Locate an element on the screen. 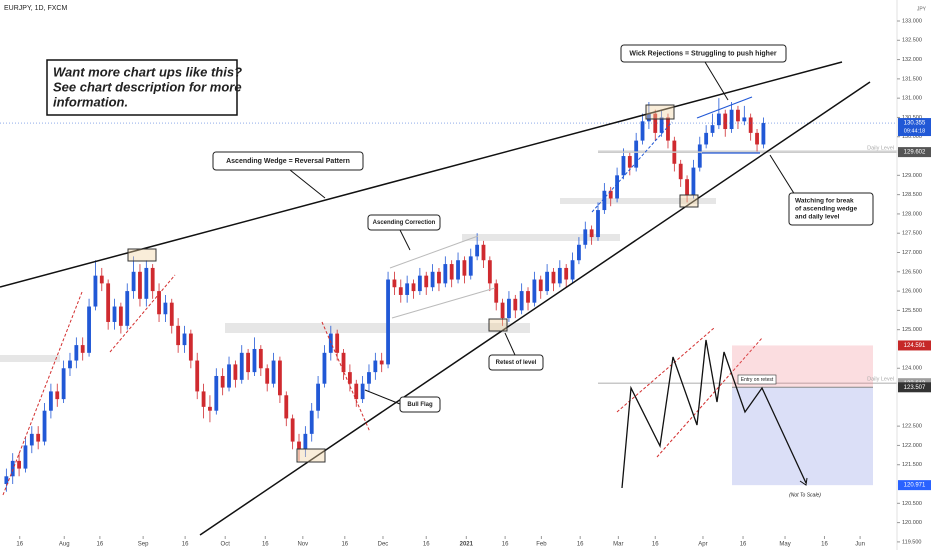 Image resolution: width=932 pixels, height=550 pixels. y-tick-label: 130.000 is located at coordinates (912, 137).